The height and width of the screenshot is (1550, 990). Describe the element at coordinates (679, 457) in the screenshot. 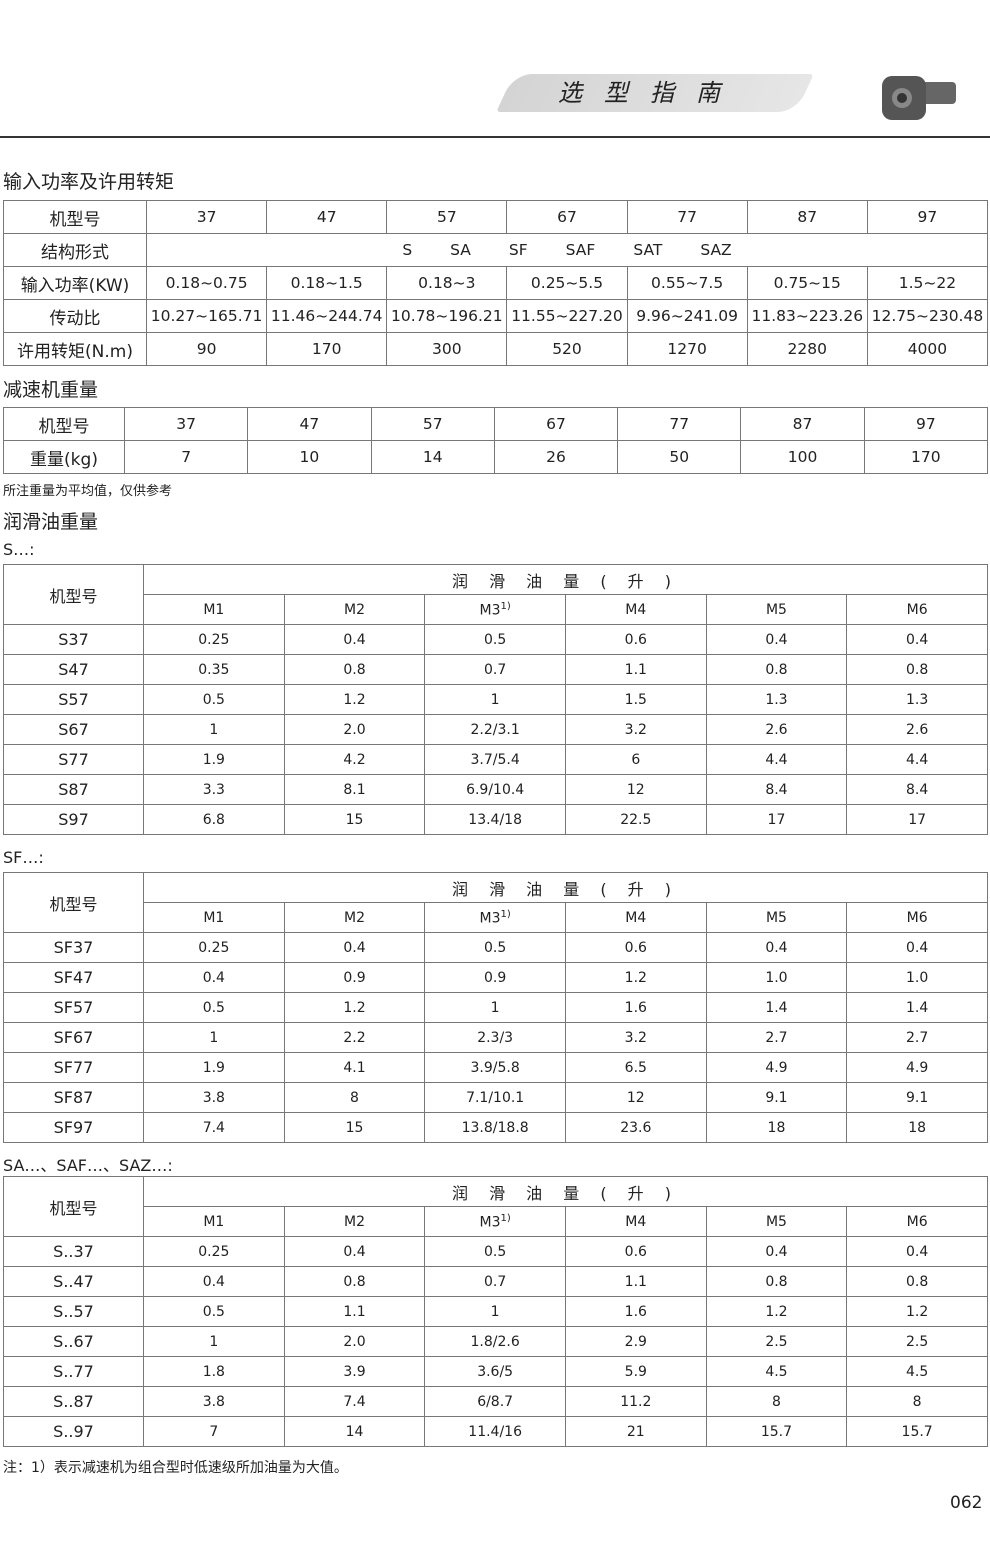

I see `table-cell: 50` at that location.